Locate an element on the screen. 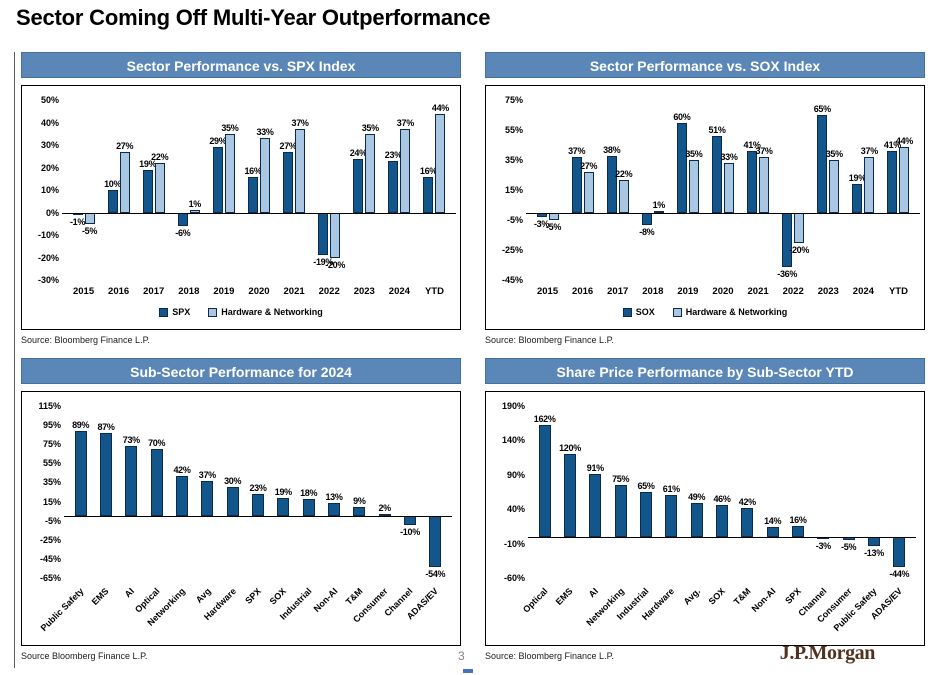 The height and width of the screenshot is (675, 931). bar-value-label: -19% is located at coordinates (323, 262).